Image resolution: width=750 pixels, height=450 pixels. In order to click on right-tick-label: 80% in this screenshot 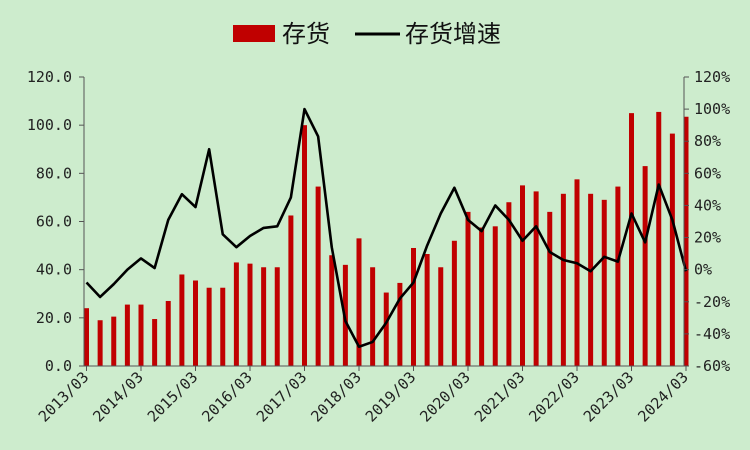, I will do `click(707, 141)`.